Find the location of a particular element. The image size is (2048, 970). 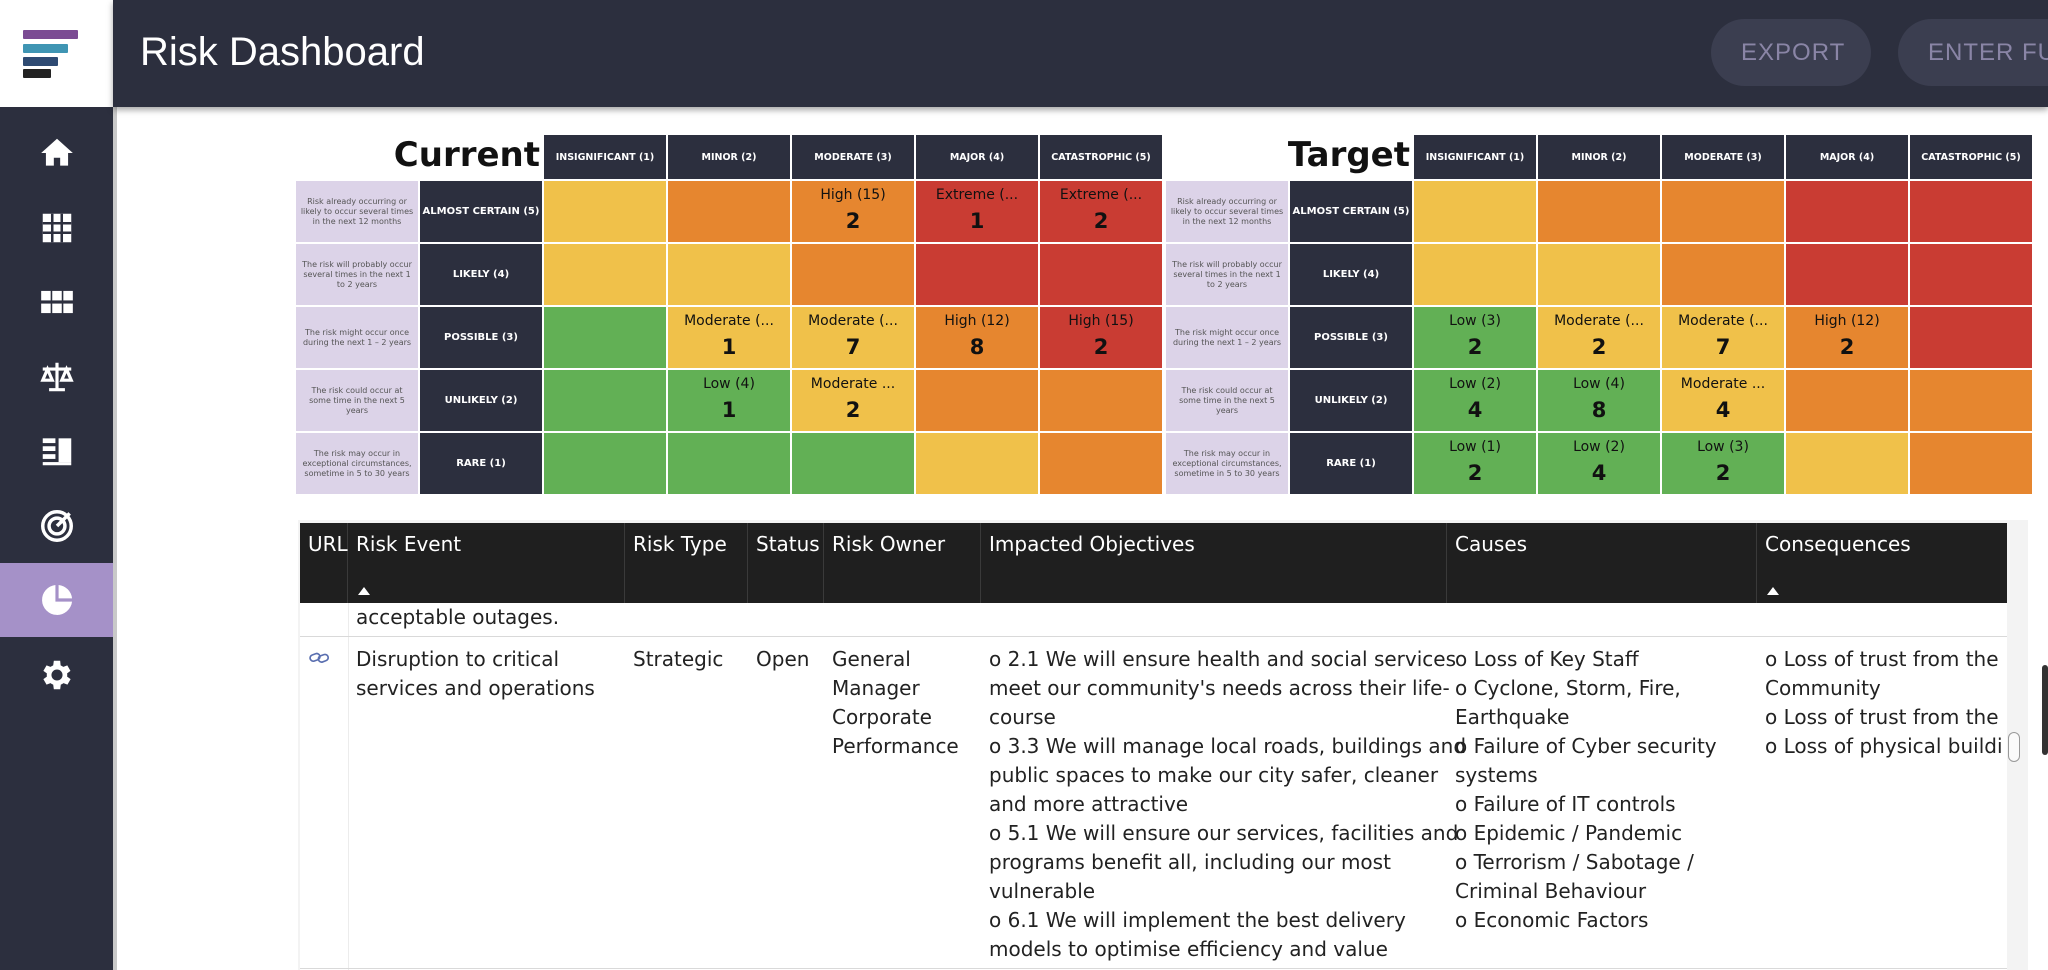

matrix-cell: Extreme (... 1 is located at coordinates (977, 211).